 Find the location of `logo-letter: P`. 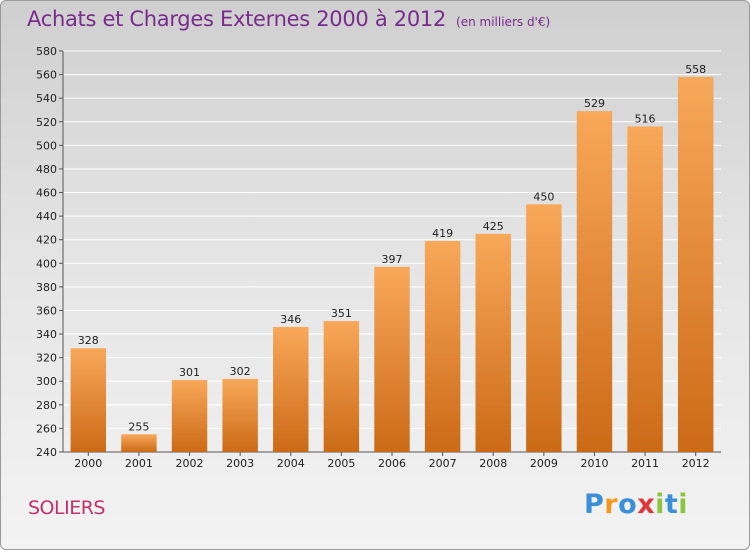

logo-letter: P is located at coordinates (594, 504).